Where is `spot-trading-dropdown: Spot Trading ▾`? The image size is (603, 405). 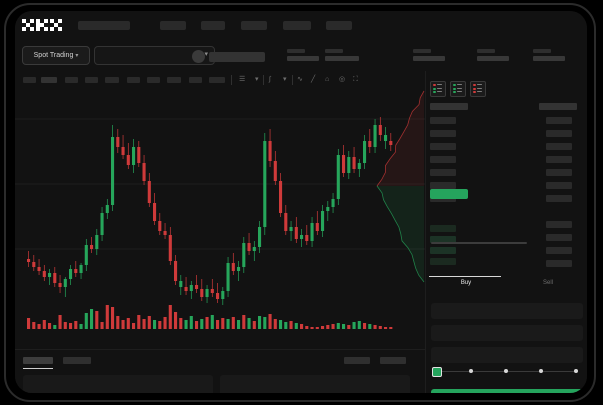 spot-trading-dropdown: Spot Trading ▾ is located at coordinates (56, 55).